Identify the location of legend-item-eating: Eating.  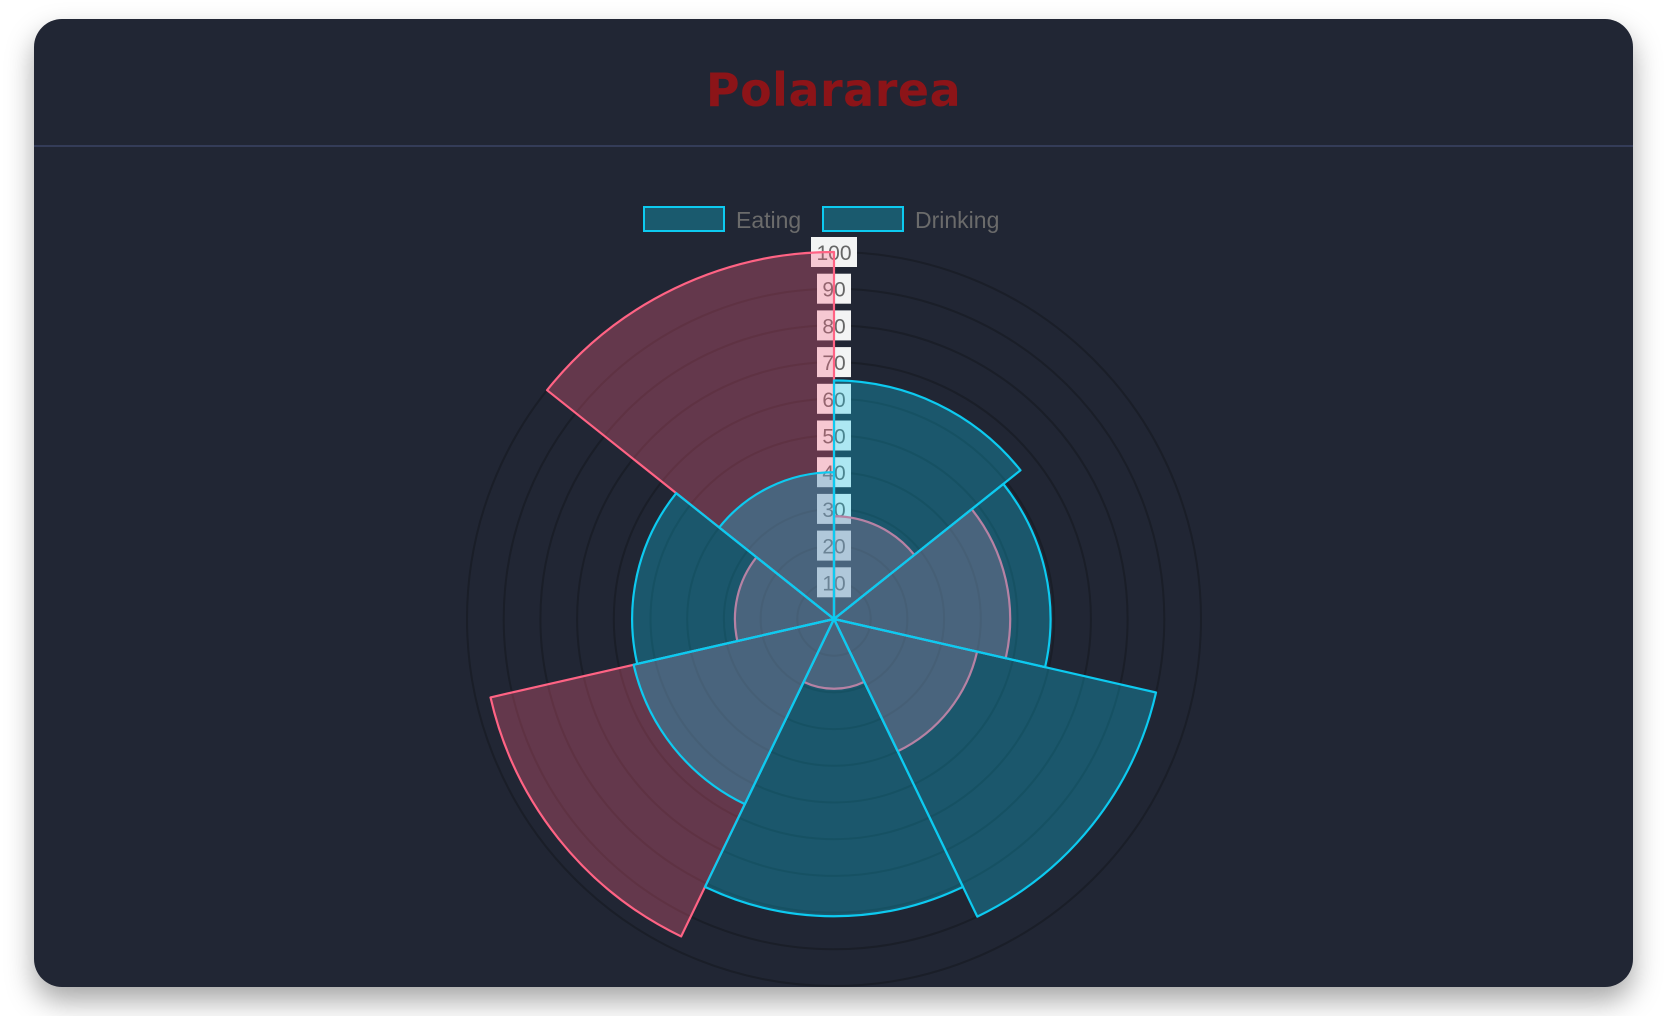
(722, 219).